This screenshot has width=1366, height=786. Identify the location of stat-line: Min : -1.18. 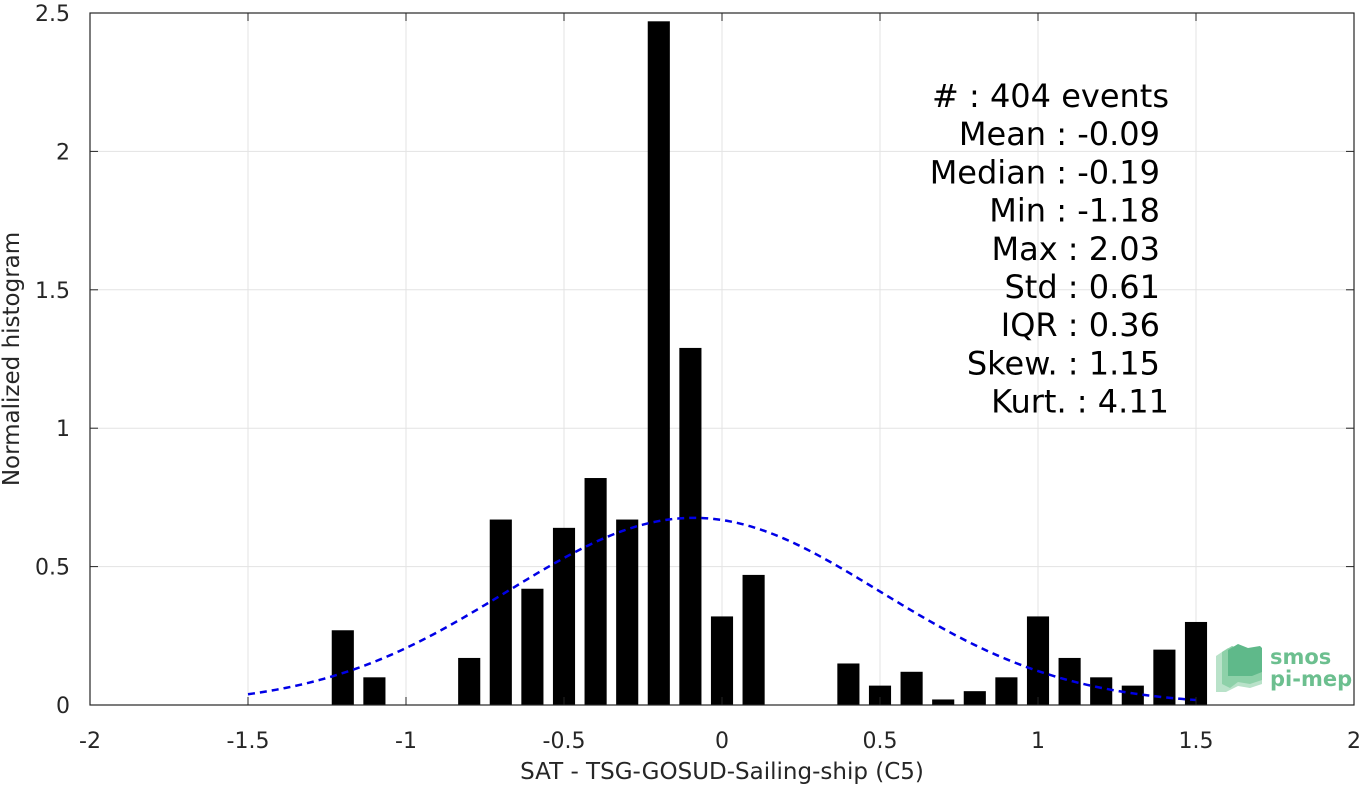
(1074, 211).